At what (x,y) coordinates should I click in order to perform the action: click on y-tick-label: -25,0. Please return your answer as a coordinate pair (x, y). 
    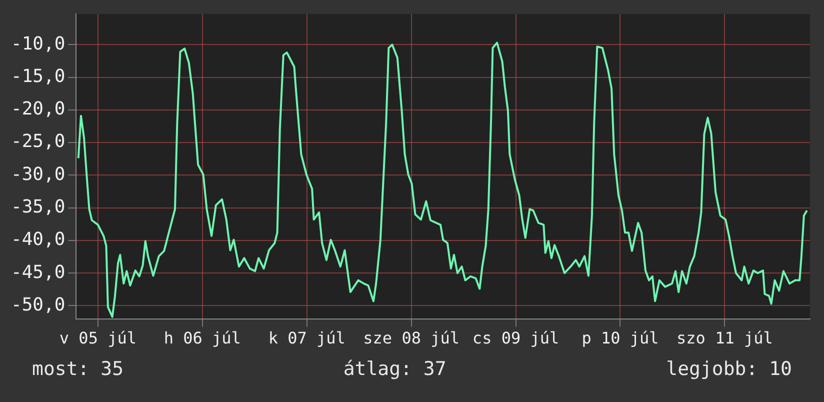
    Looking at the image, I should click on (38, 141).